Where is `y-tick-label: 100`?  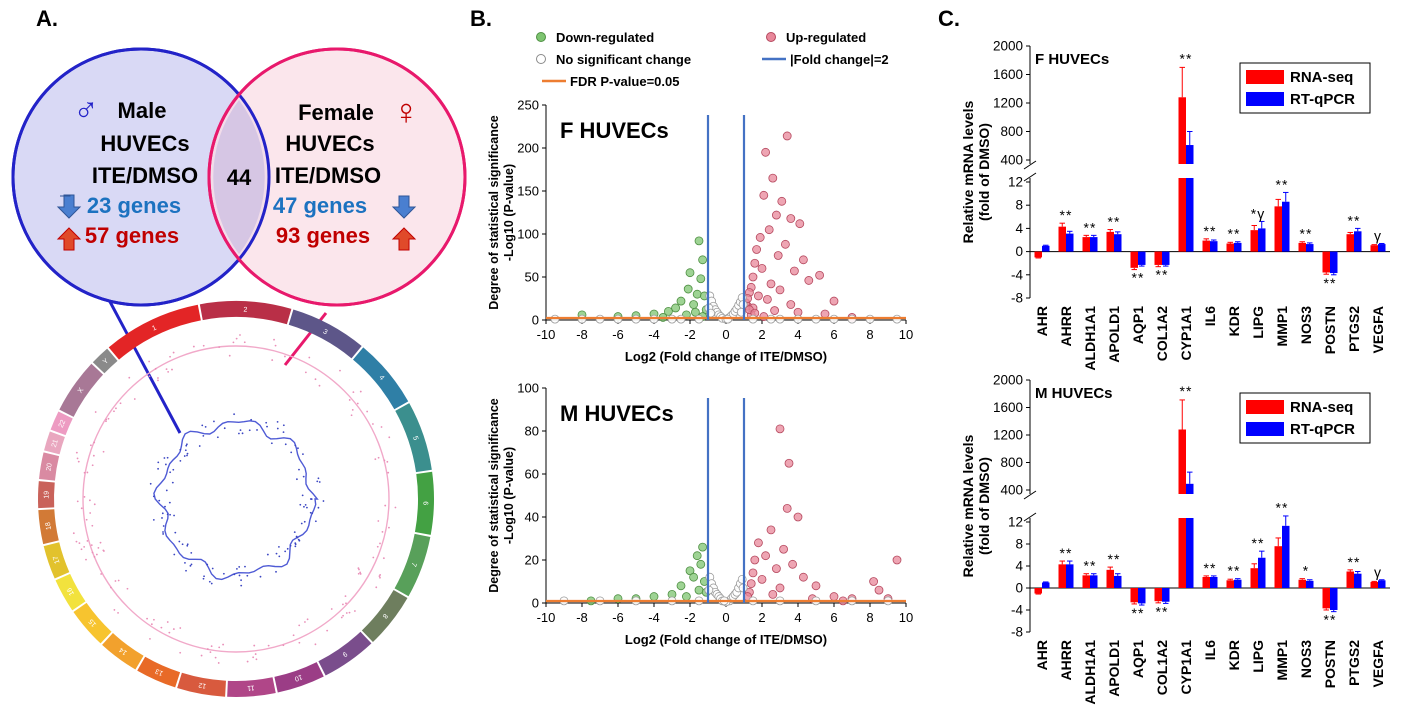 y-tick-label: 100 is located at coordinates (528, 388).